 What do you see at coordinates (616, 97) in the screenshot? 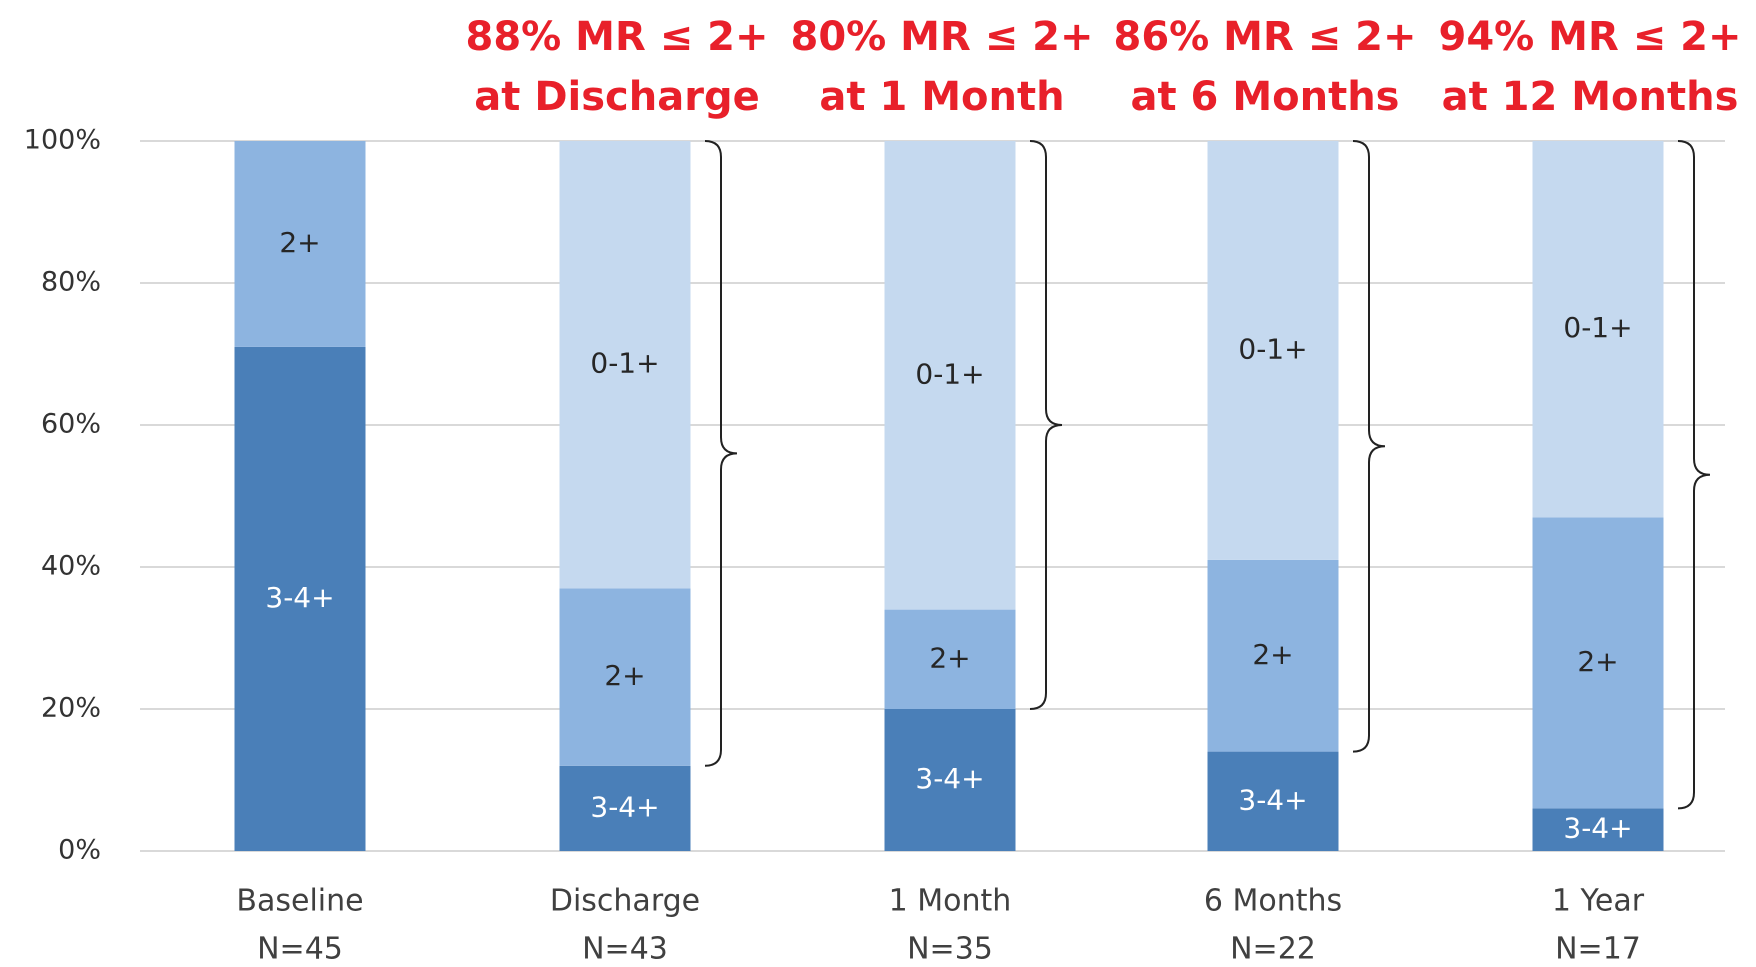
I see `annotation: at Discharge` at bounding box center [616, 97].